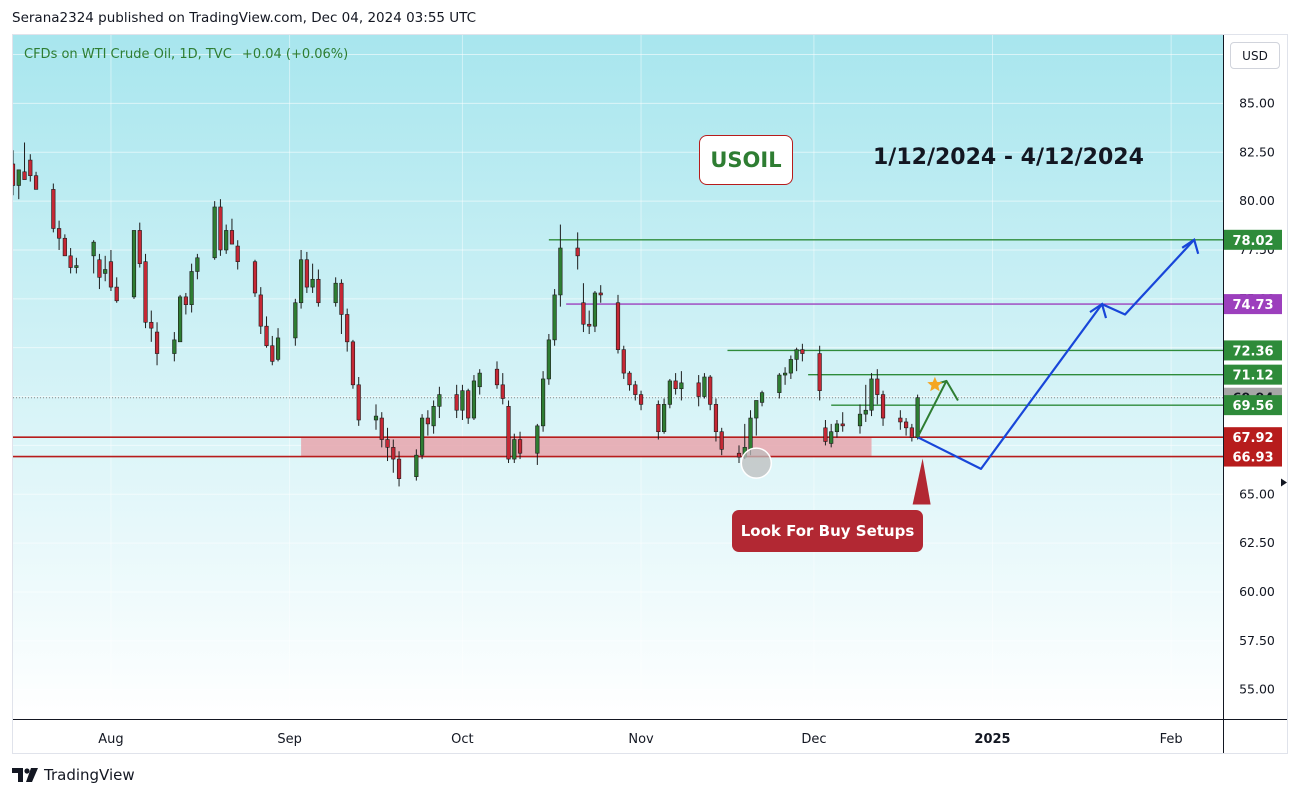 The width and height of the screenshot is (1301, 798). Describe the element at coordinates (1255, 55) in the screenshot. I see `currency-button: USD` at that location.